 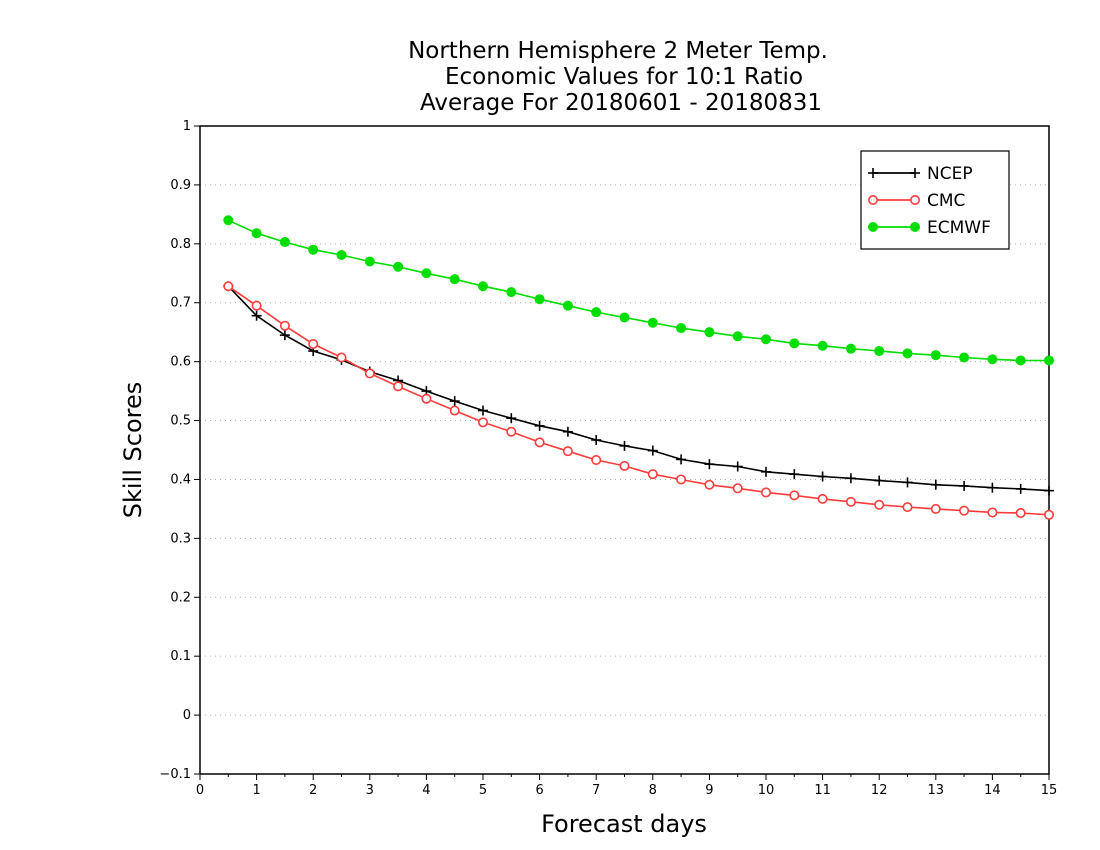 What do you see at coordinates (946, 201) in the screenshot?
I see `legend-label-cmc: CMC` at bounding box center [946, 201].